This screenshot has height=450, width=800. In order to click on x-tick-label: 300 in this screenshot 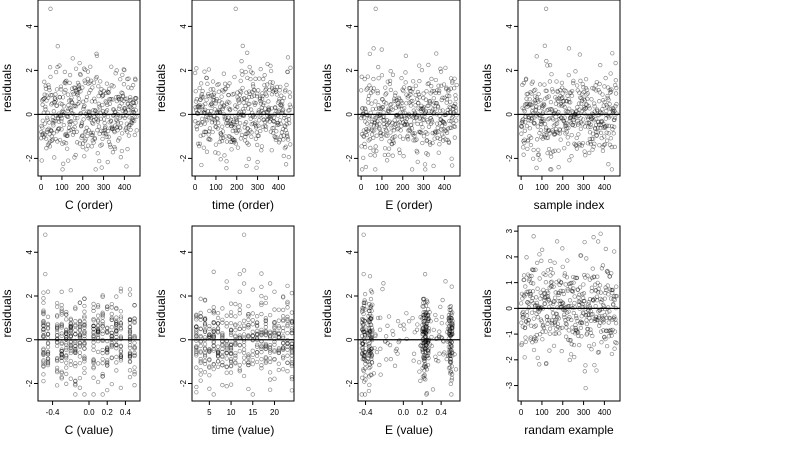, I will do `click(584, 187)`.